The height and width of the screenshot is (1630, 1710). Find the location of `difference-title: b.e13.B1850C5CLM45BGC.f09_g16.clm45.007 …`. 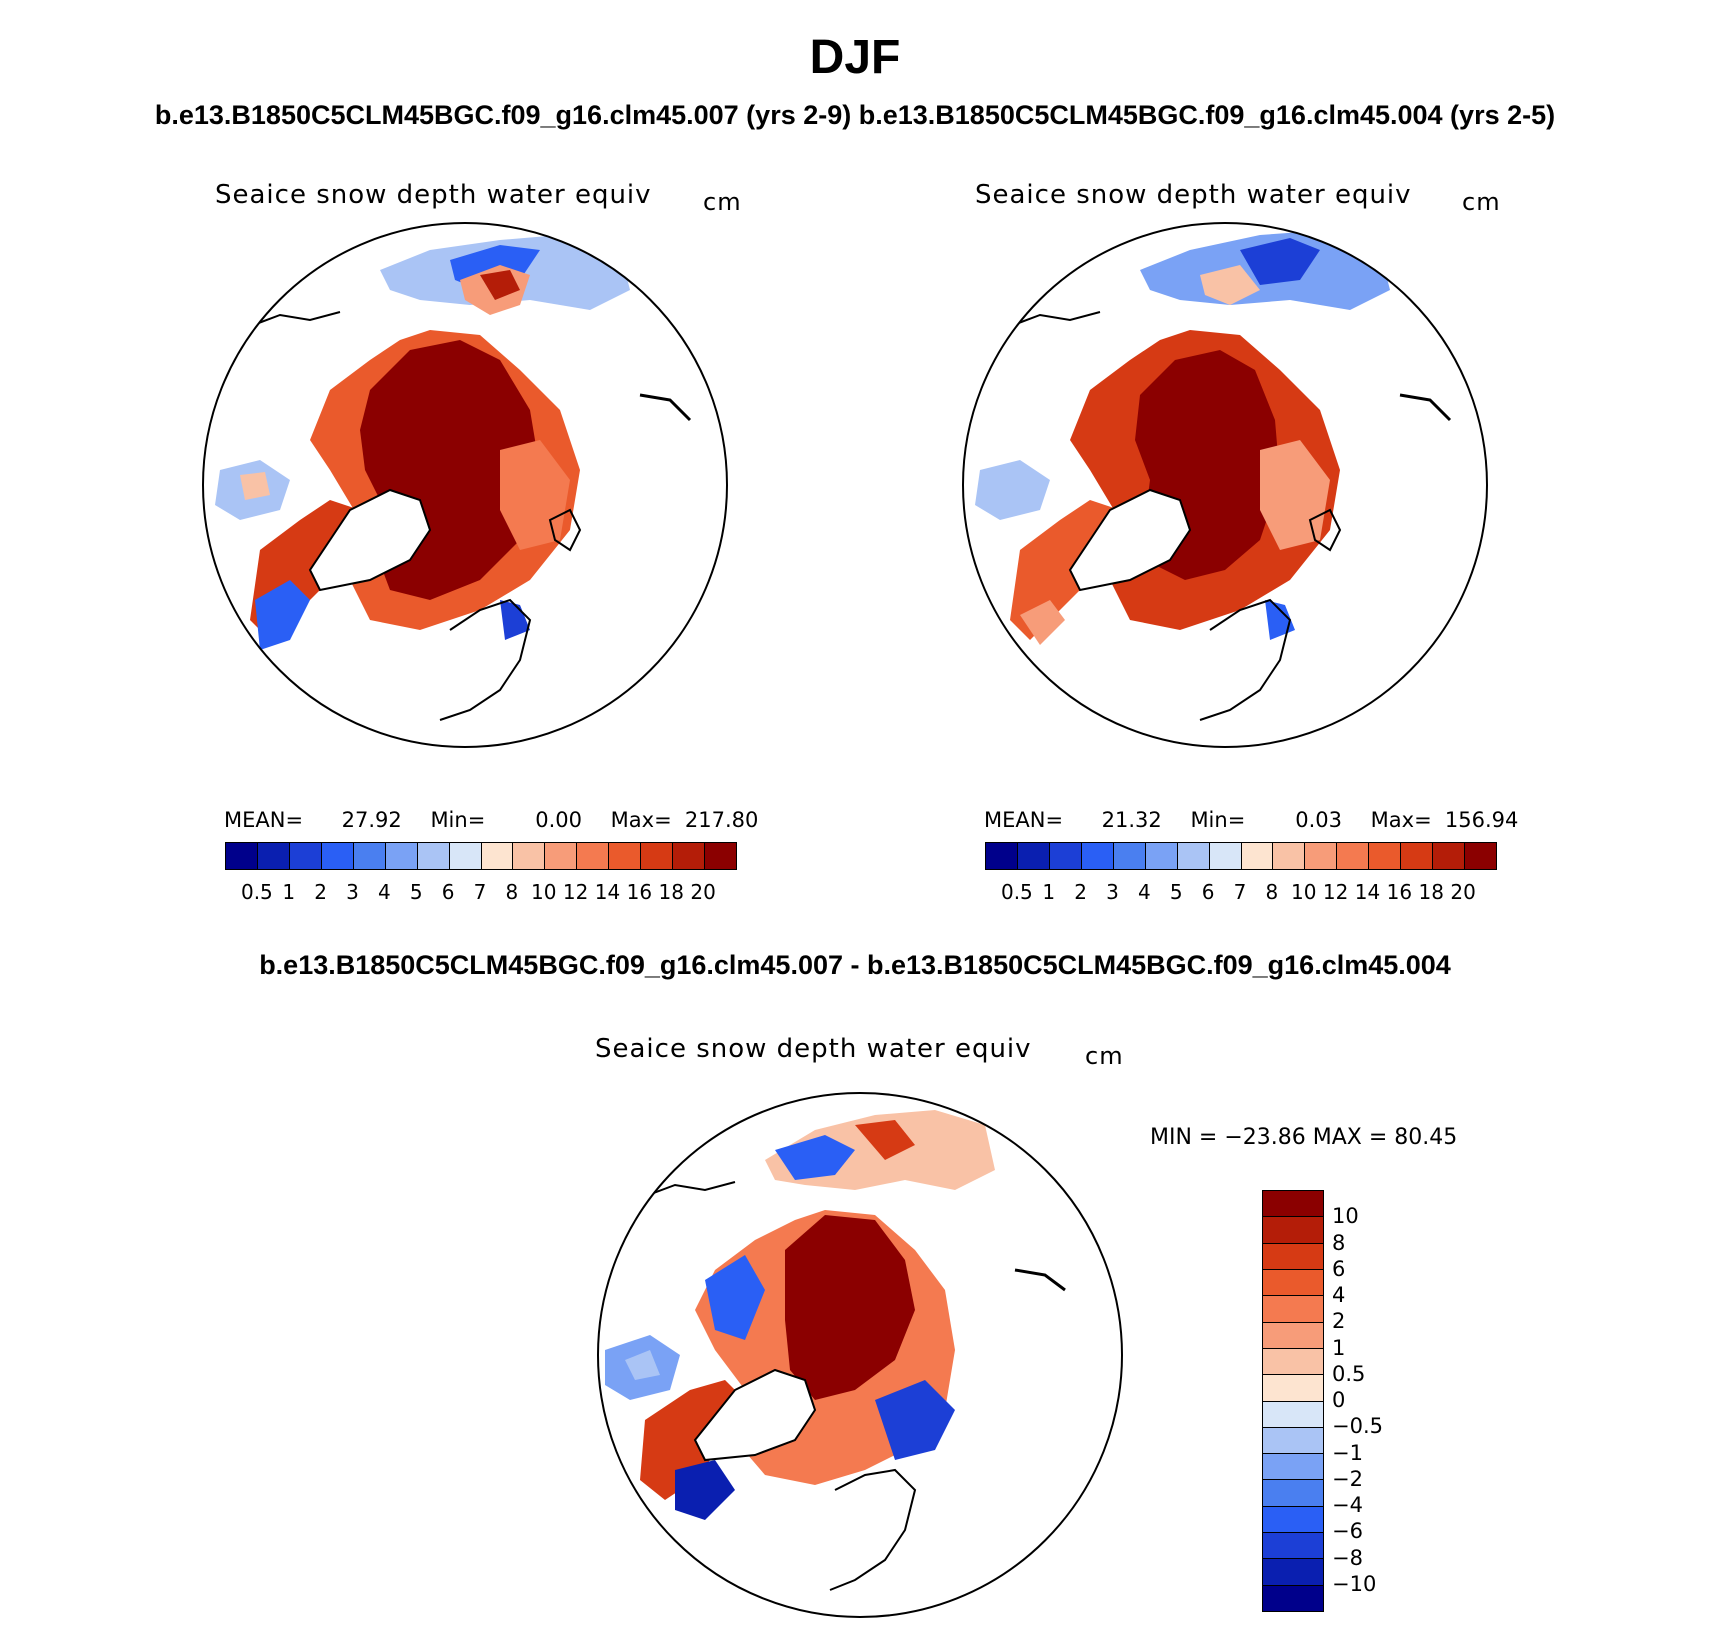

difference-title: b.e13.B1850C5CLM45BGC.f09_g16.clm45.007 … is located at coordinates (855, 965).